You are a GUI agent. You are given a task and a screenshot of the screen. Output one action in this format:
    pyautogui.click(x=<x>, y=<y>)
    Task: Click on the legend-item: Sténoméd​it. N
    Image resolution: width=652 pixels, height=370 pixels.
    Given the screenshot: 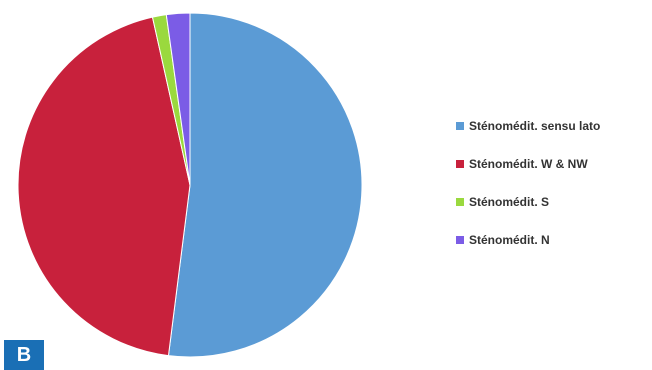 What is the action you would take?
    pyautogui.click(x=528, y=239)
    